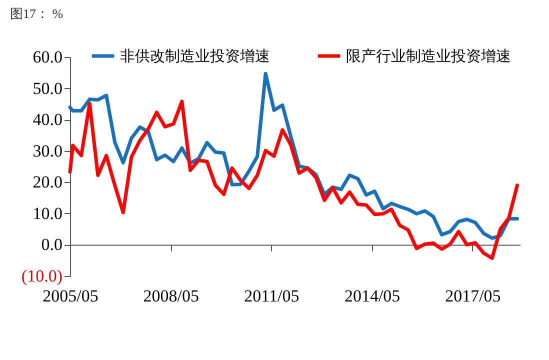  Describe the element at coordinates (47, 150) in the screenshot. I see `y-tick-label: 30.0` at that location.